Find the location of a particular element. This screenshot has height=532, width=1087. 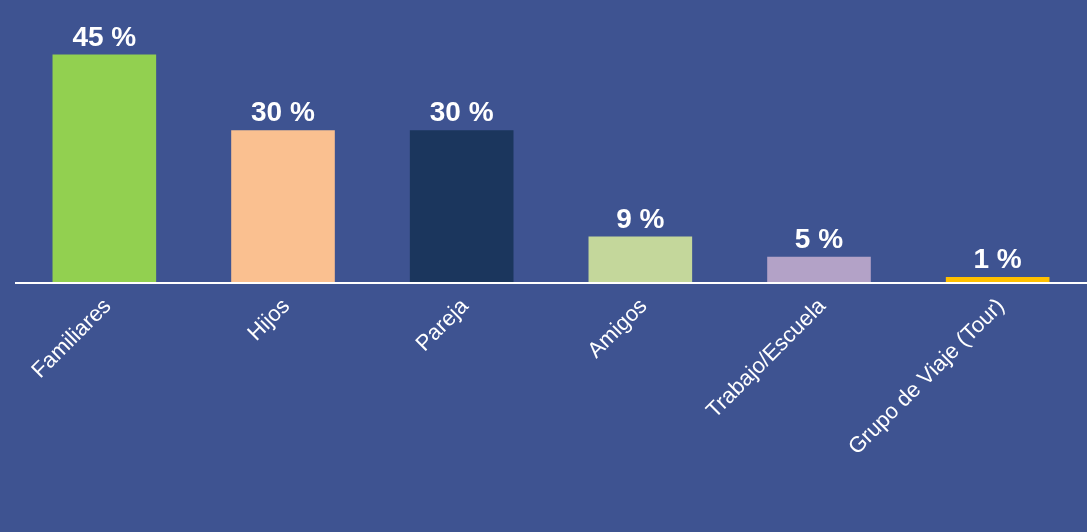

data-label: 5 % is located at coordinates (819, 238).